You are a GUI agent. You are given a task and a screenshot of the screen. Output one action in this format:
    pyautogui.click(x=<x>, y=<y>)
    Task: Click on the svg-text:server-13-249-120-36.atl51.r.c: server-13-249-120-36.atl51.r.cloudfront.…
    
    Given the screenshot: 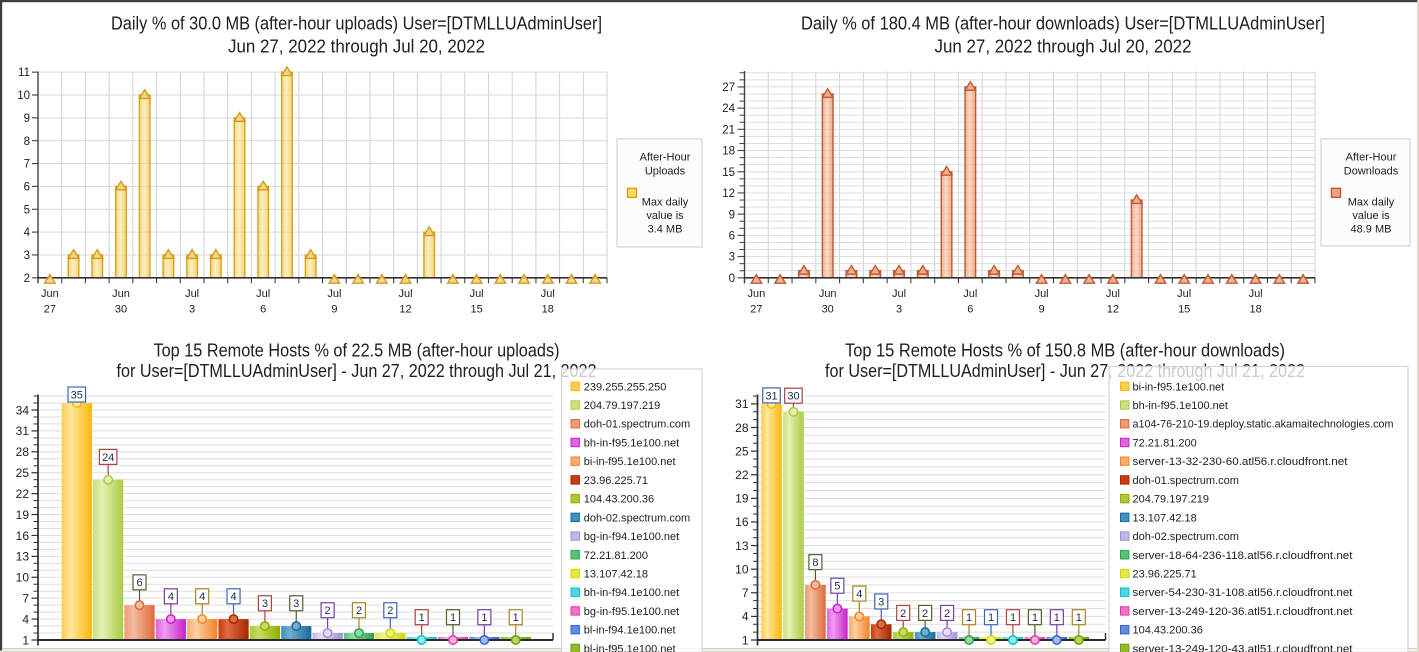 What is the action you would take?
    pyautogui.click(x=1243, y=612)
    